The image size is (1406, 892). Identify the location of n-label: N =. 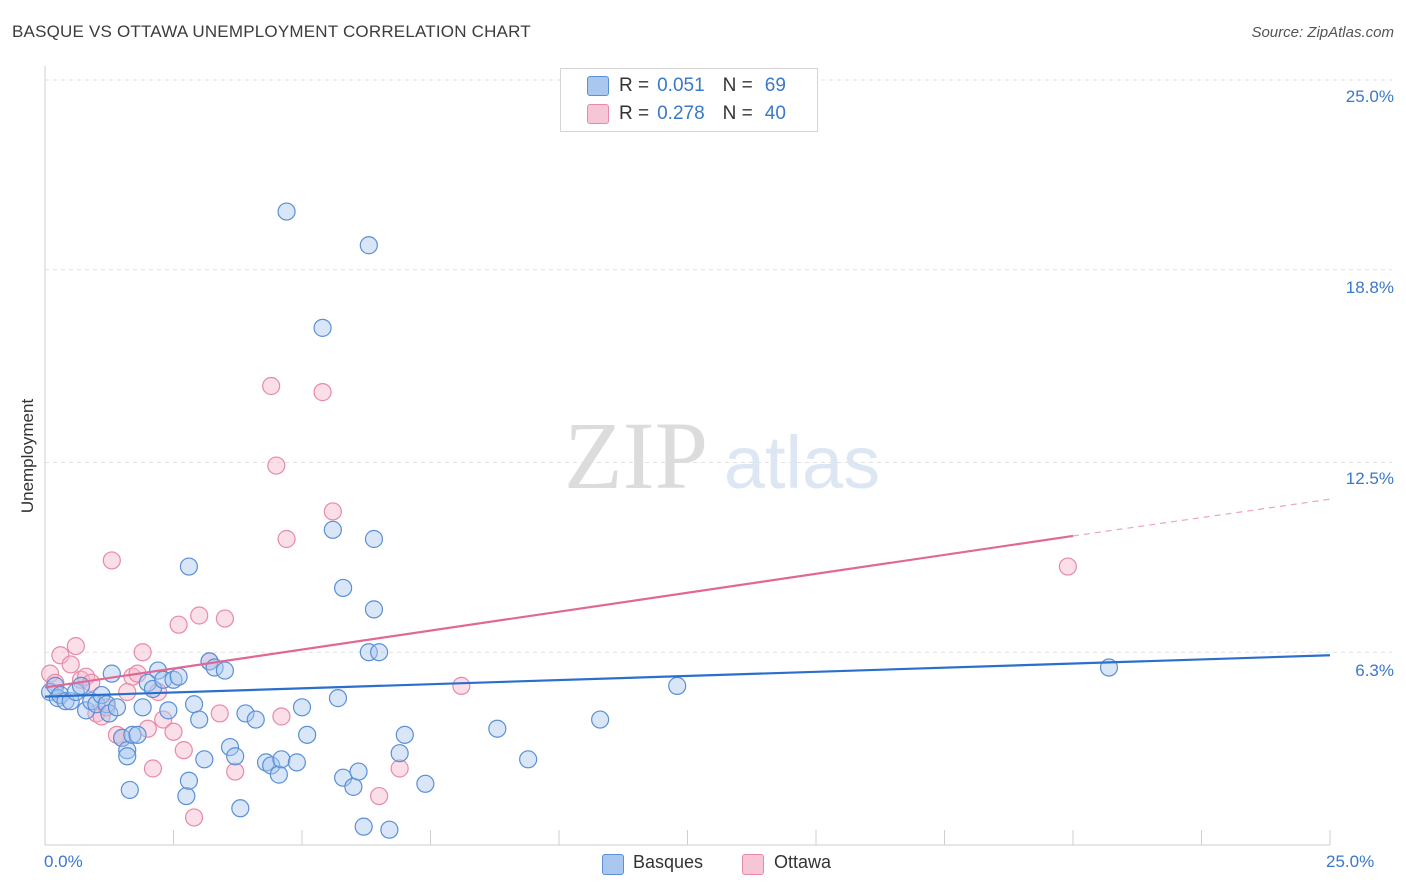
(737, 85).